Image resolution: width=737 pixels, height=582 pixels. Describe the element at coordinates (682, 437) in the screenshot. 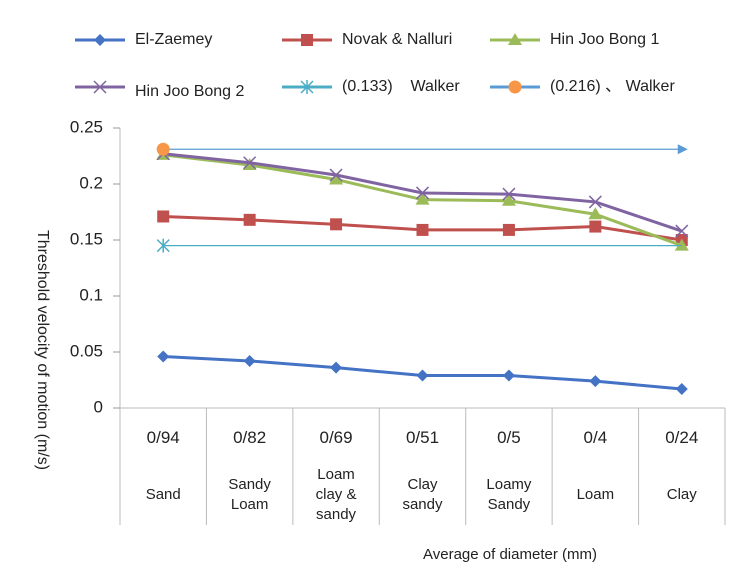

I see `x-tick-label: 0/24` at that location.